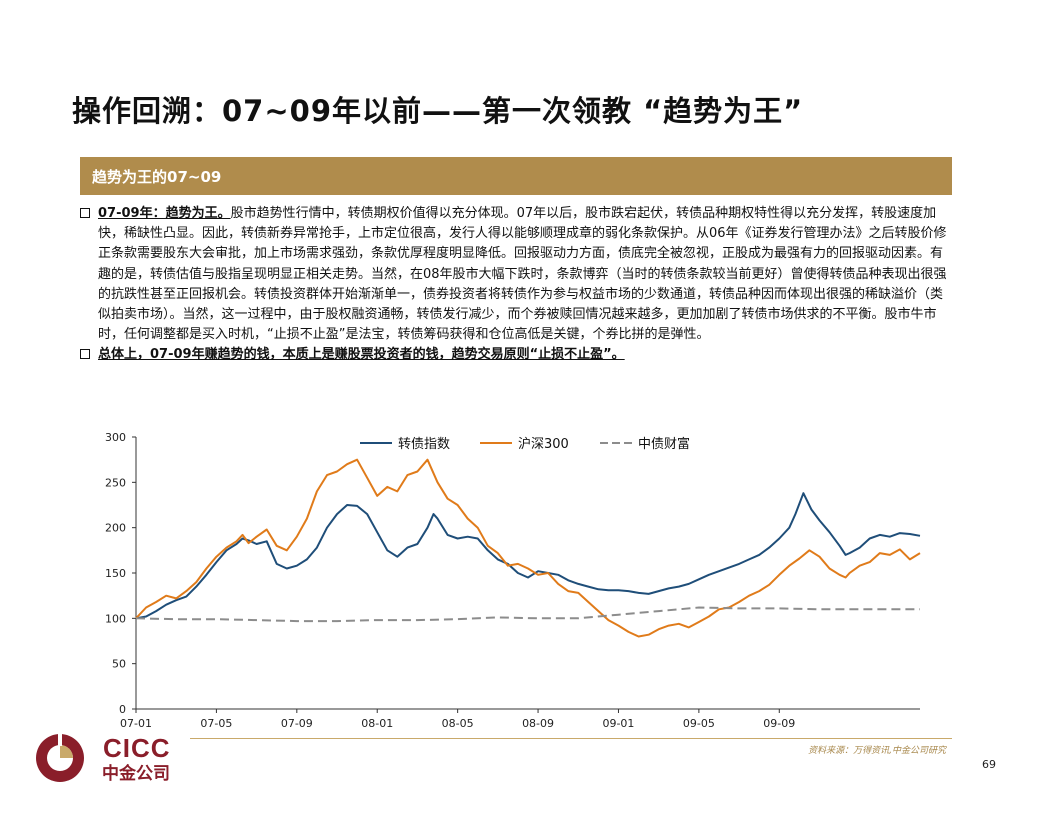  I want to click on x-tick-label: 09-01, so click(618, 723).